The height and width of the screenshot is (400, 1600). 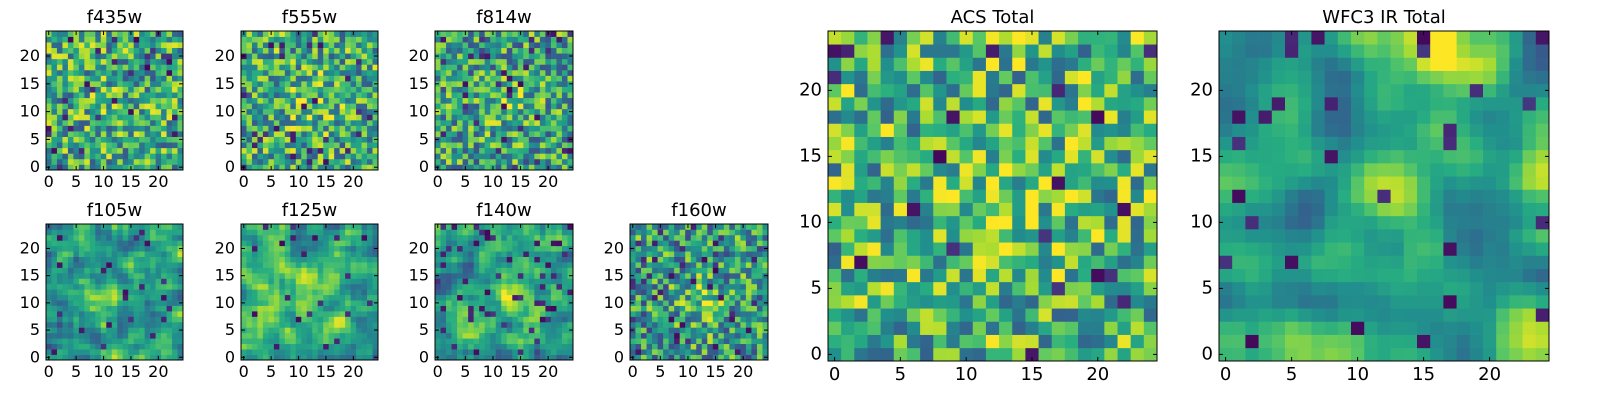 I want to click on y-tick-label: 20, so click(x=225, y=55).